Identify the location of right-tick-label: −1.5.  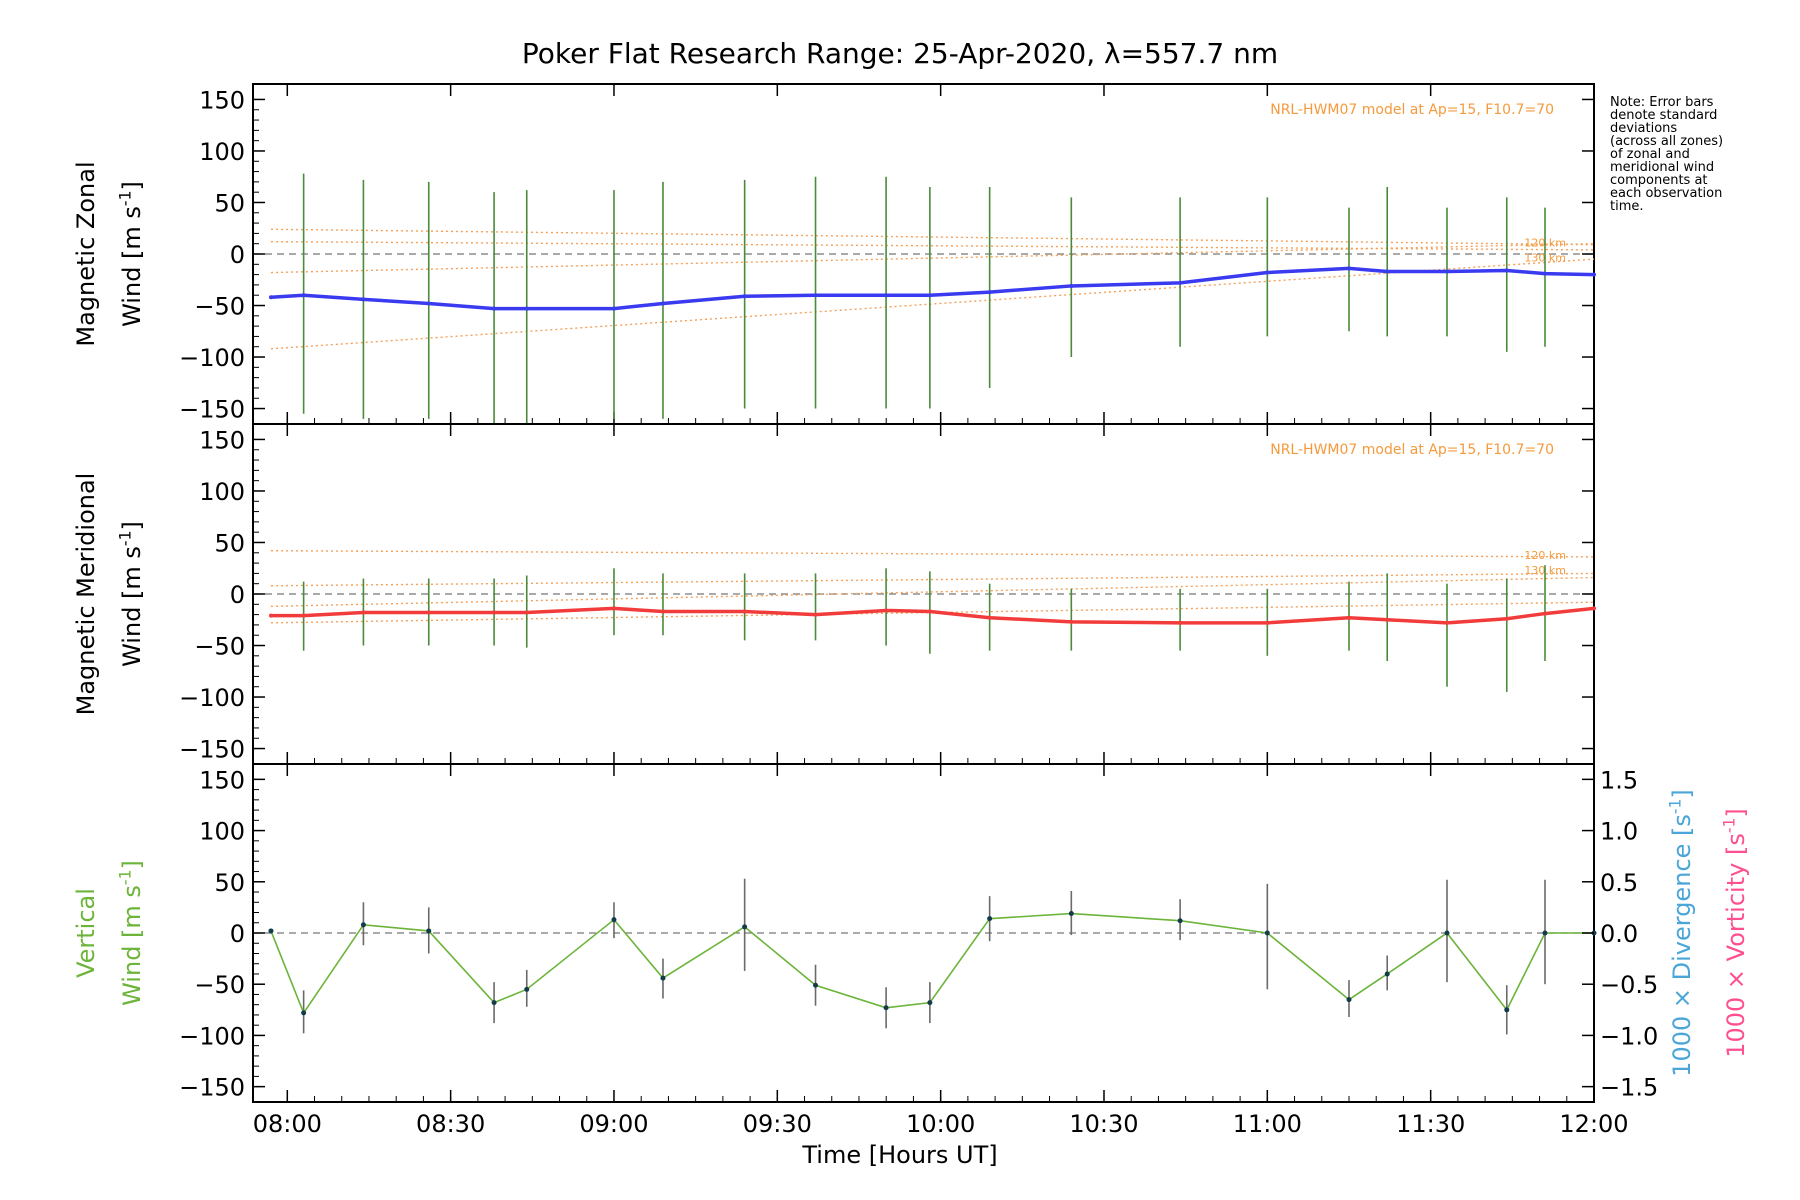
(1629, 1088).